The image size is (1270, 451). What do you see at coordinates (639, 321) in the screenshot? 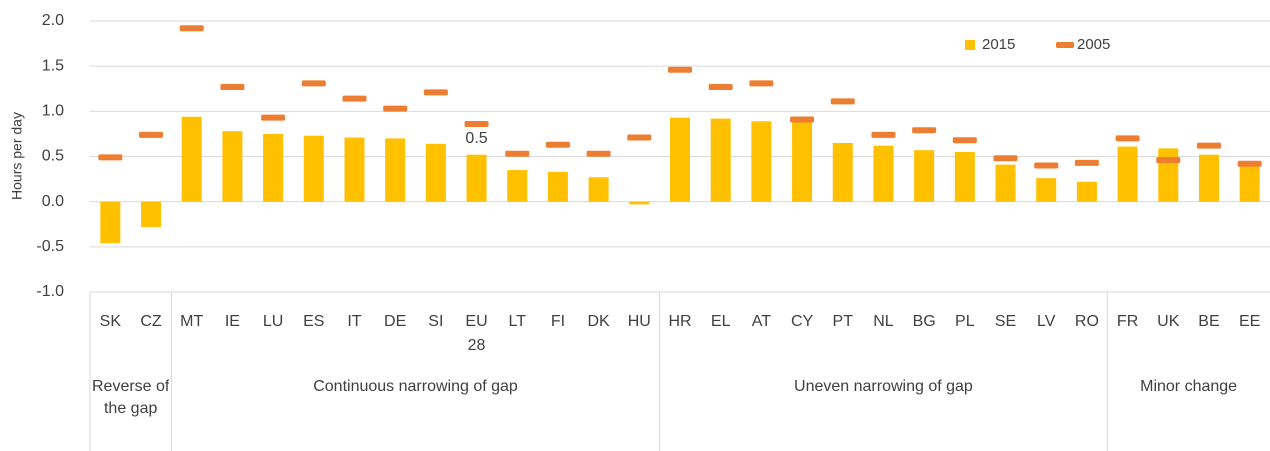
I see `x-tick-label: HU` at bounding box center [639, 321].